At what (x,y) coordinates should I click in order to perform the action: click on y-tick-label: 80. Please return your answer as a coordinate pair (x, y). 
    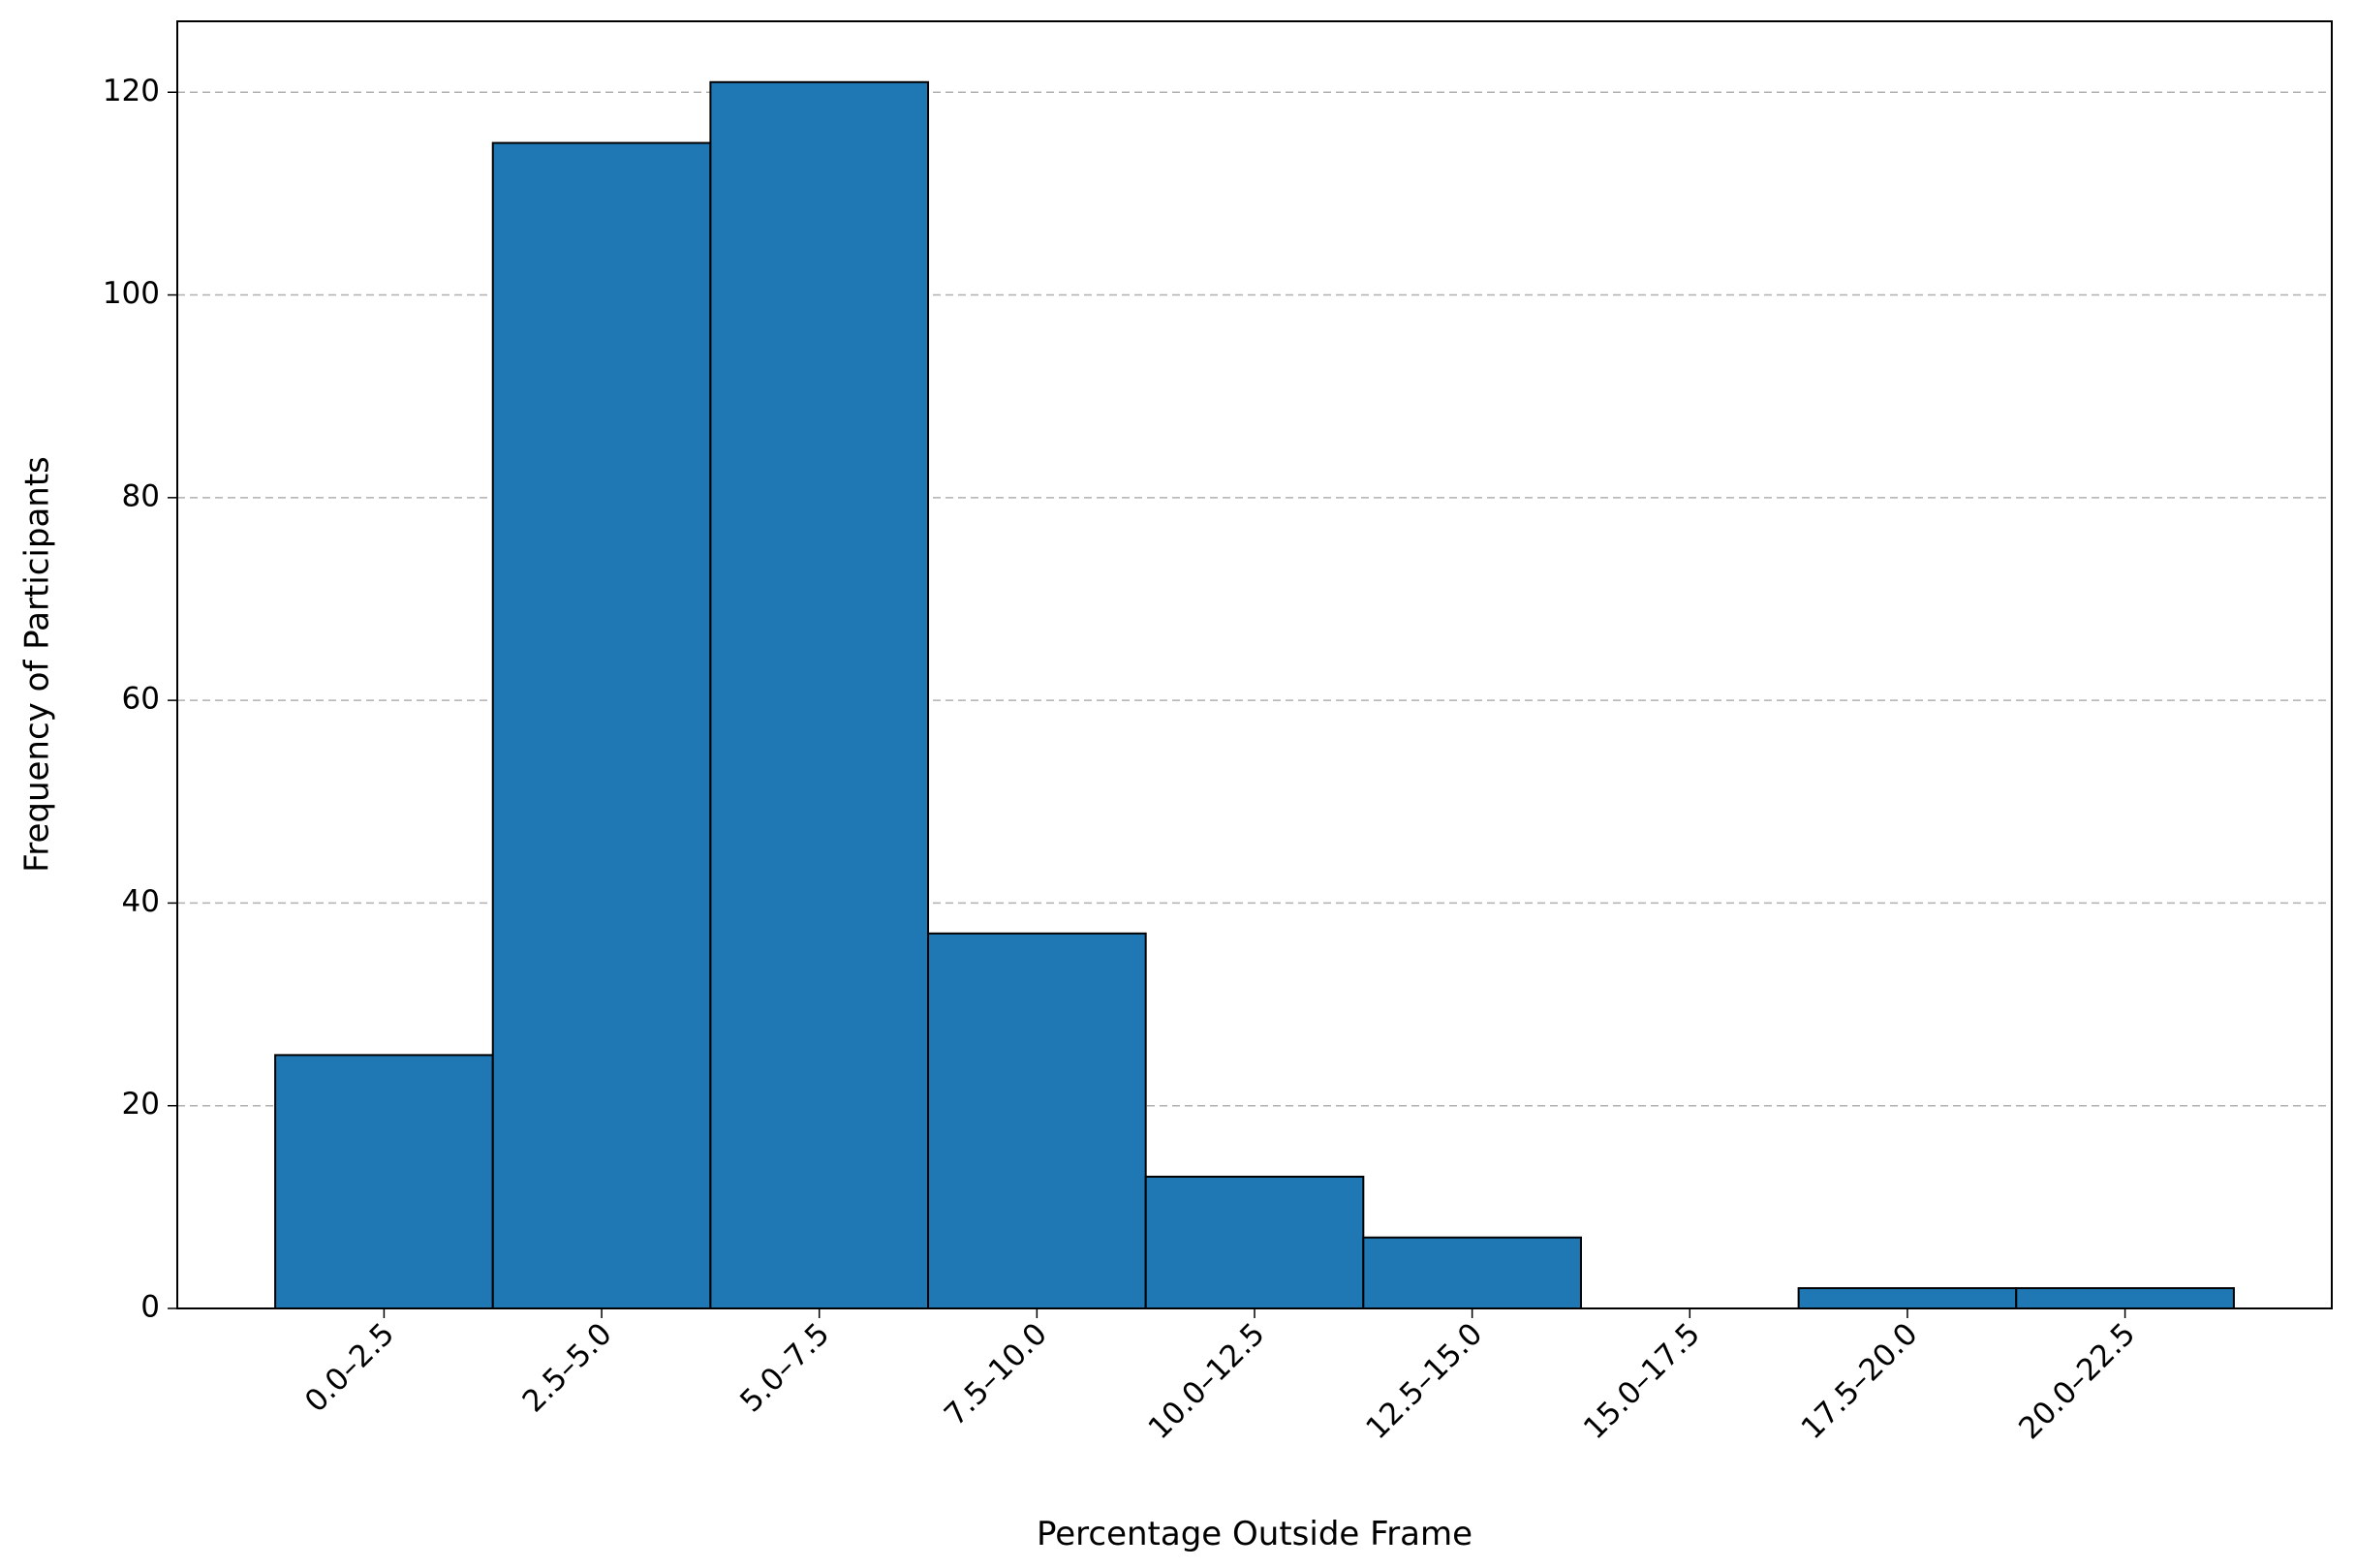
    Looking at the image, I should click on (141, 495).